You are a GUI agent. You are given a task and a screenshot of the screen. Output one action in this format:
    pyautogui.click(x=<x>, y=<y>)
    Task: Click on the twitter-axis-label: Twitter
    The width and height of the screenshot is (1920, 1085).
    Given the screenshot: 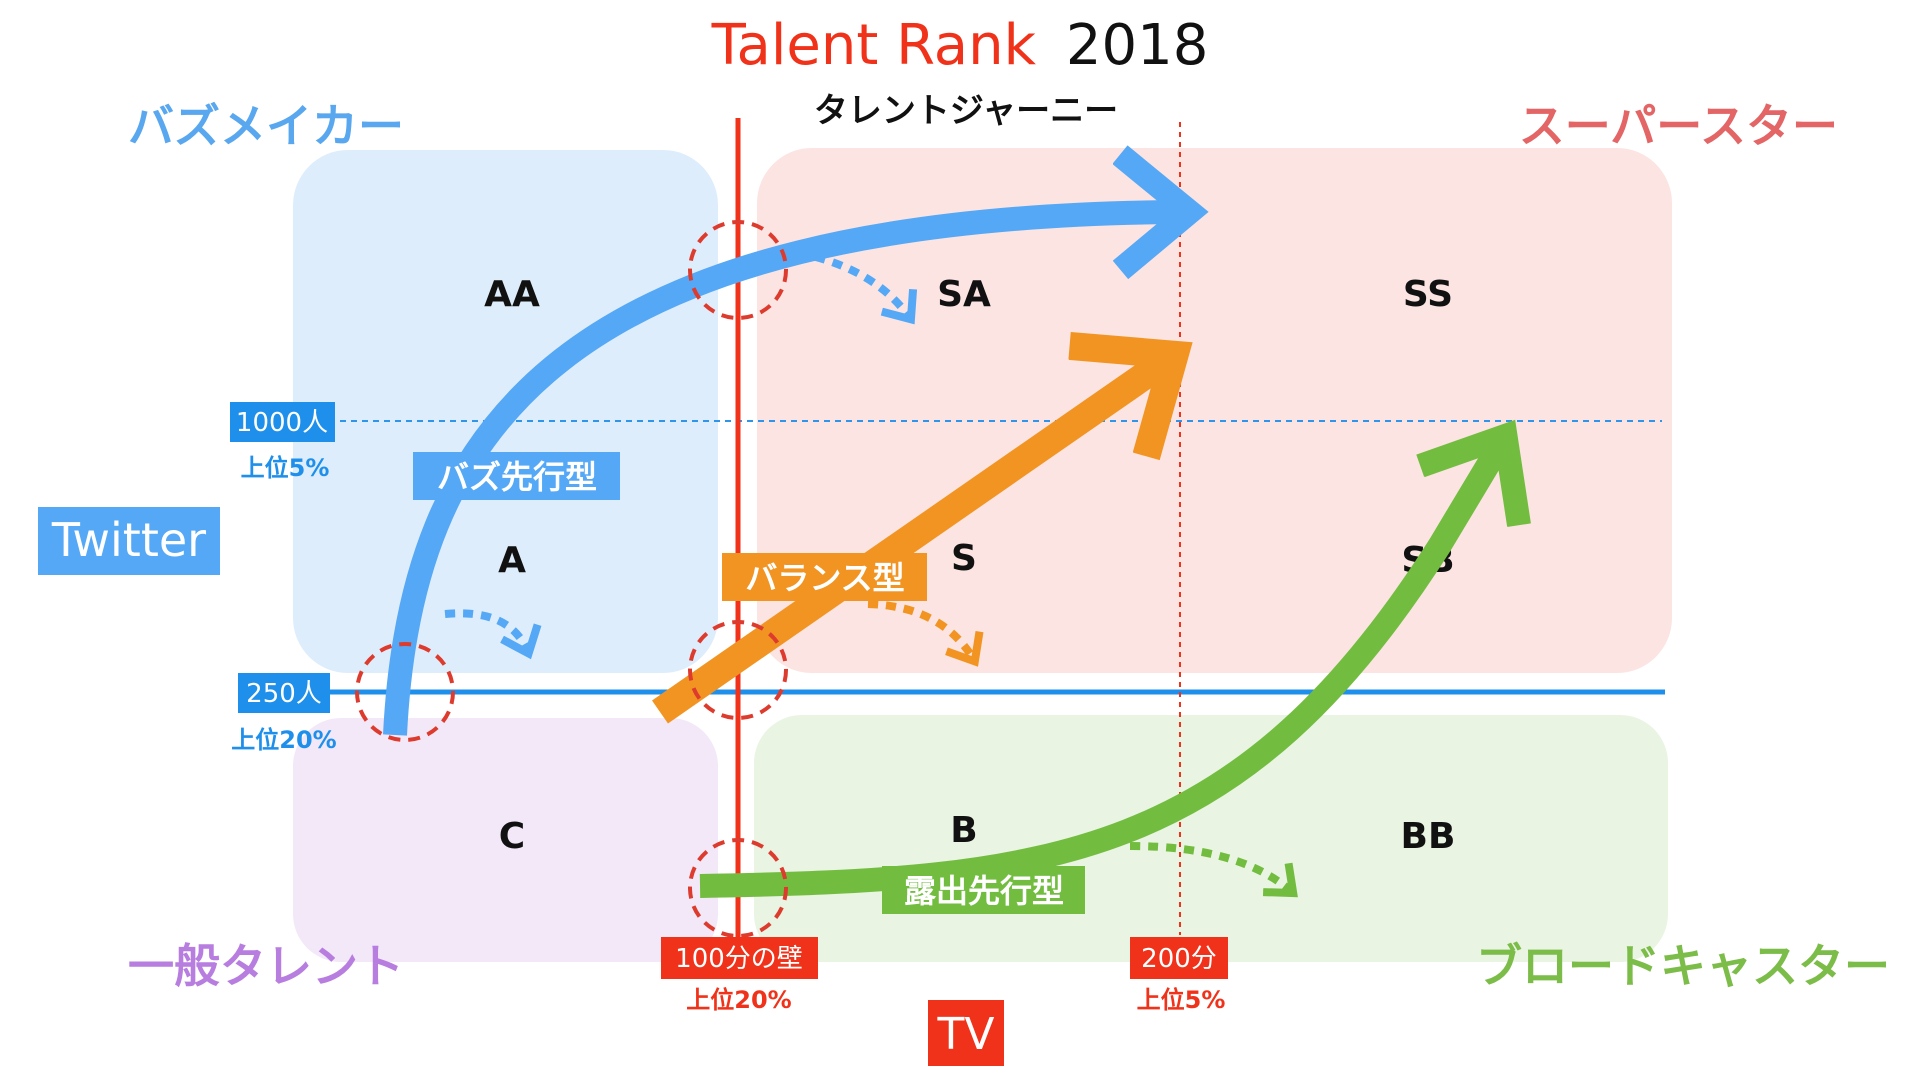 What is the action you would take?
    pyautogui.click(x=128, y=540)
    